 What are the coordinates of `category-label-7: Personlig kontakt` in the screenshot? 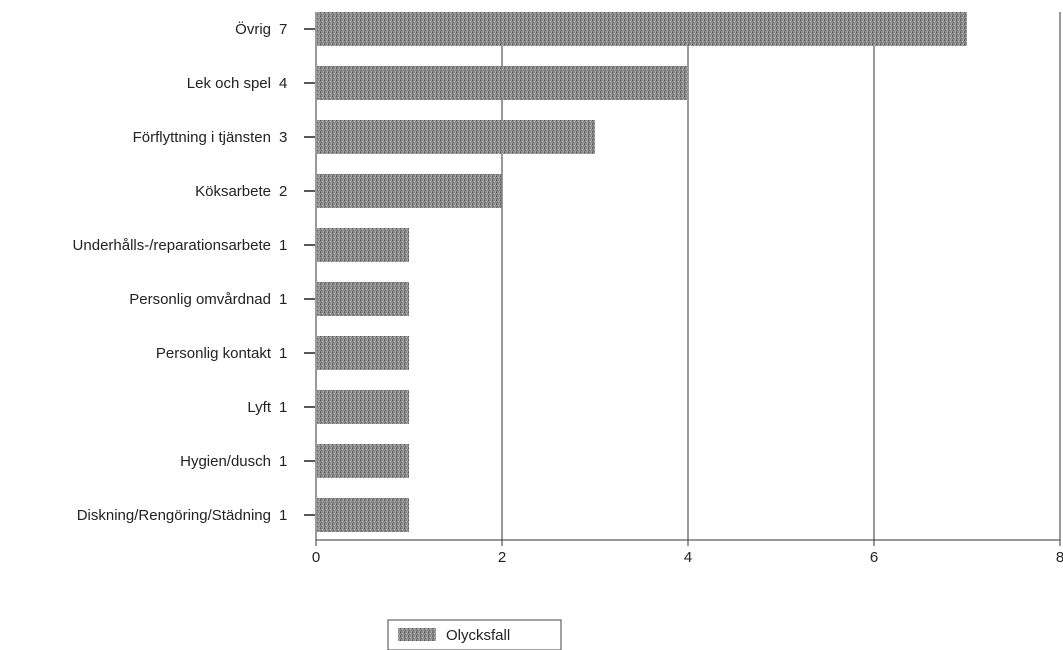 It's located at (214, 353).